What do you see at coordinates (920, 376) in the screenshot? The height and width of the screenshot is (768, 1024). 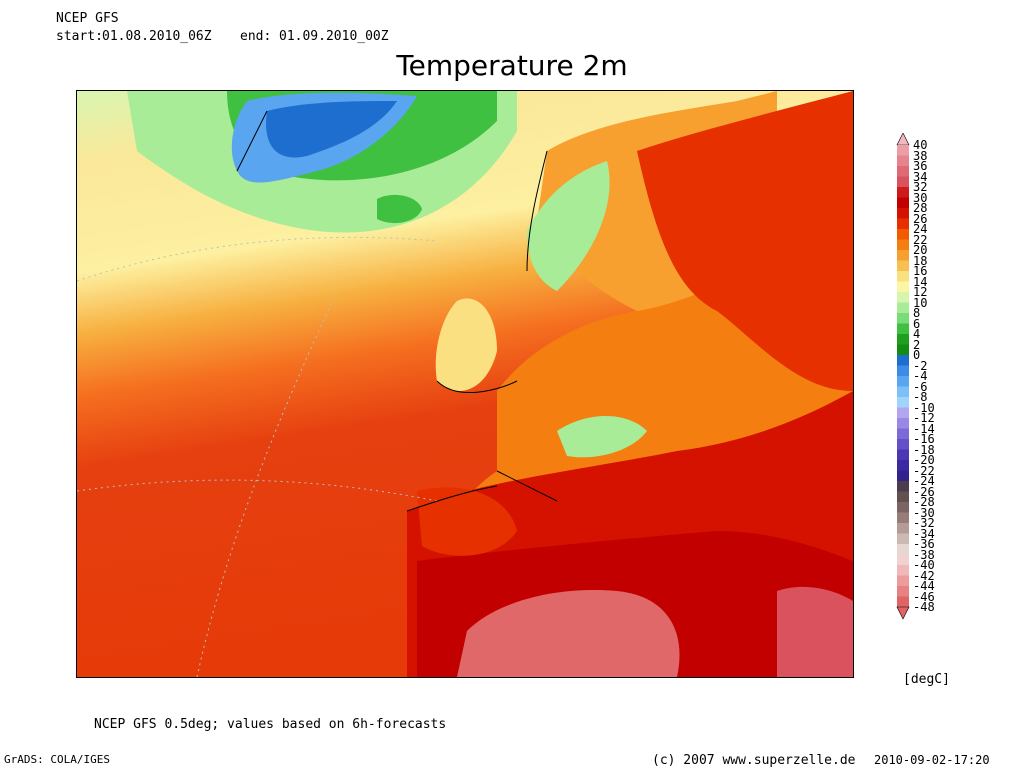 I see `colorbar-level-label: -4` at bounding box center [920, 376].